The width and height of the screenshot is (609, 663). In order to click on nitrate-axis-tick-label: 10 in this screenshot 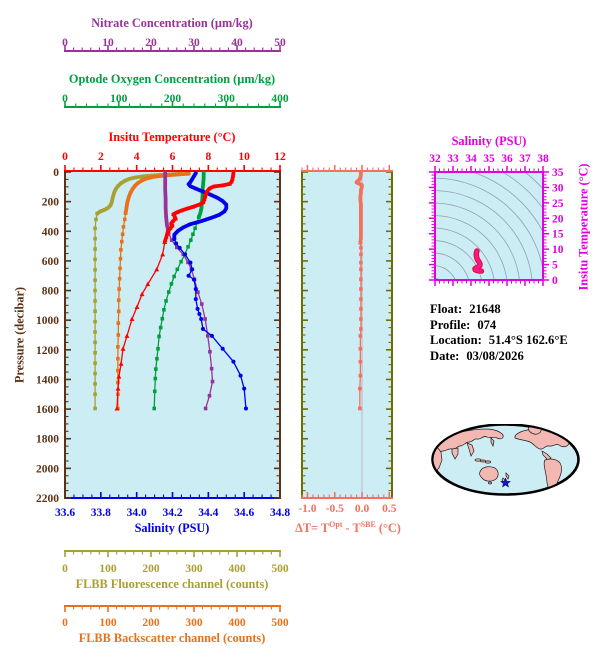, I will do `click(108, 43)`.